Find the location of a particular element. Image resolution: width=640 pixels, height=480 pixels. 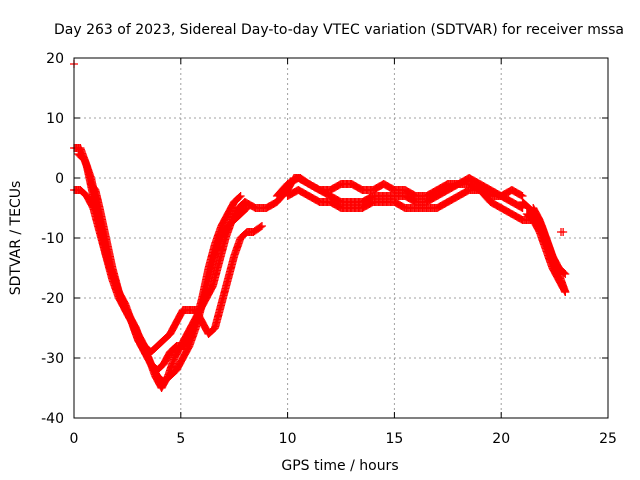

y-tick-label: -30 is located at coordinates (52, 359).